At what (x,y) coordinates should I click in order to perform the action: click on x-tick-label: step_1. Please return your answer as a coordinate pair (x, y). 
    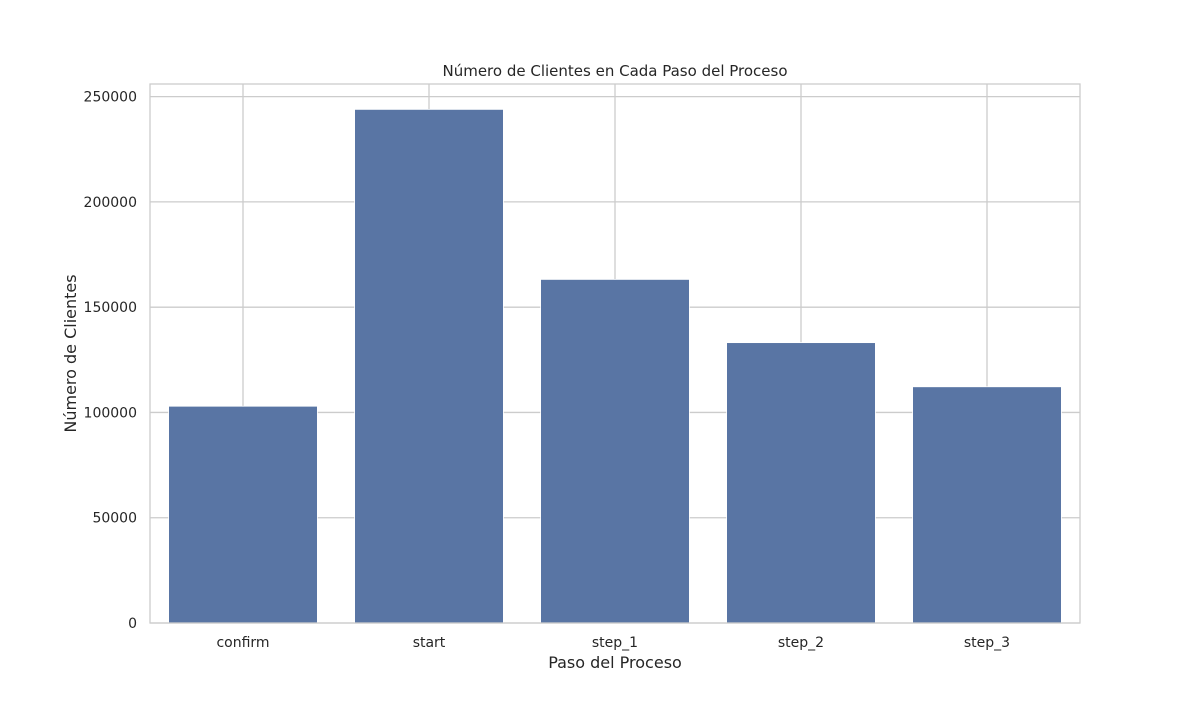
    Looking at the image, I should click on (615, 643).